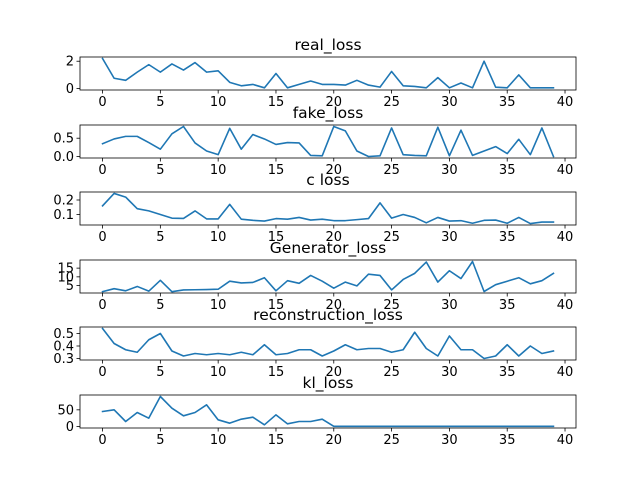 Image resolution: width=640 pixels, height=480 pixels. I want to click on y-tick-label: 2, so click(70, 62).